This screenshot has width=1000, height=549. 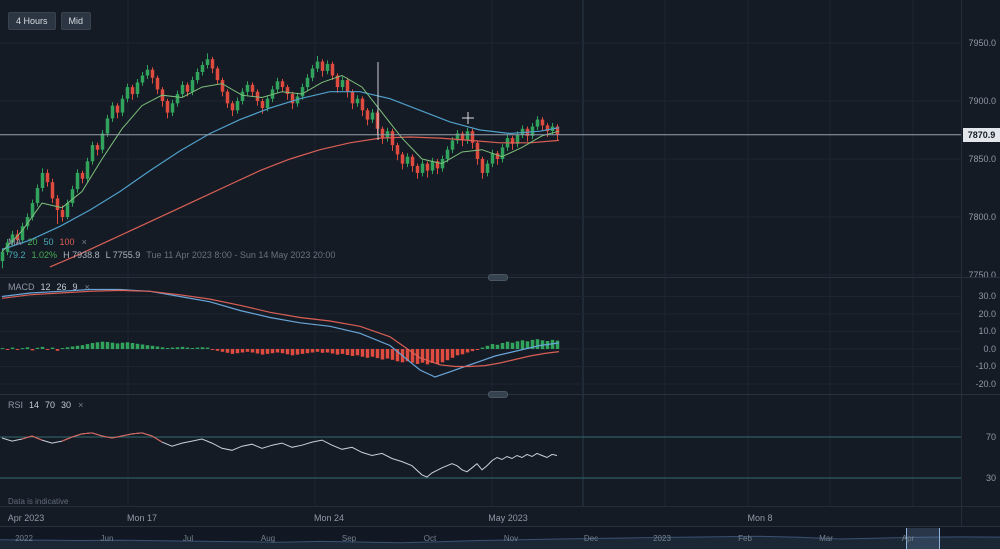 What do you see at coordinates (500, 537) in the screenshot?
I see `range-navigator: 2022 Jun Jul Aug Sep Oct Nov Dec 2023 Feb Mar Apr` at bounding box center [500, 537].